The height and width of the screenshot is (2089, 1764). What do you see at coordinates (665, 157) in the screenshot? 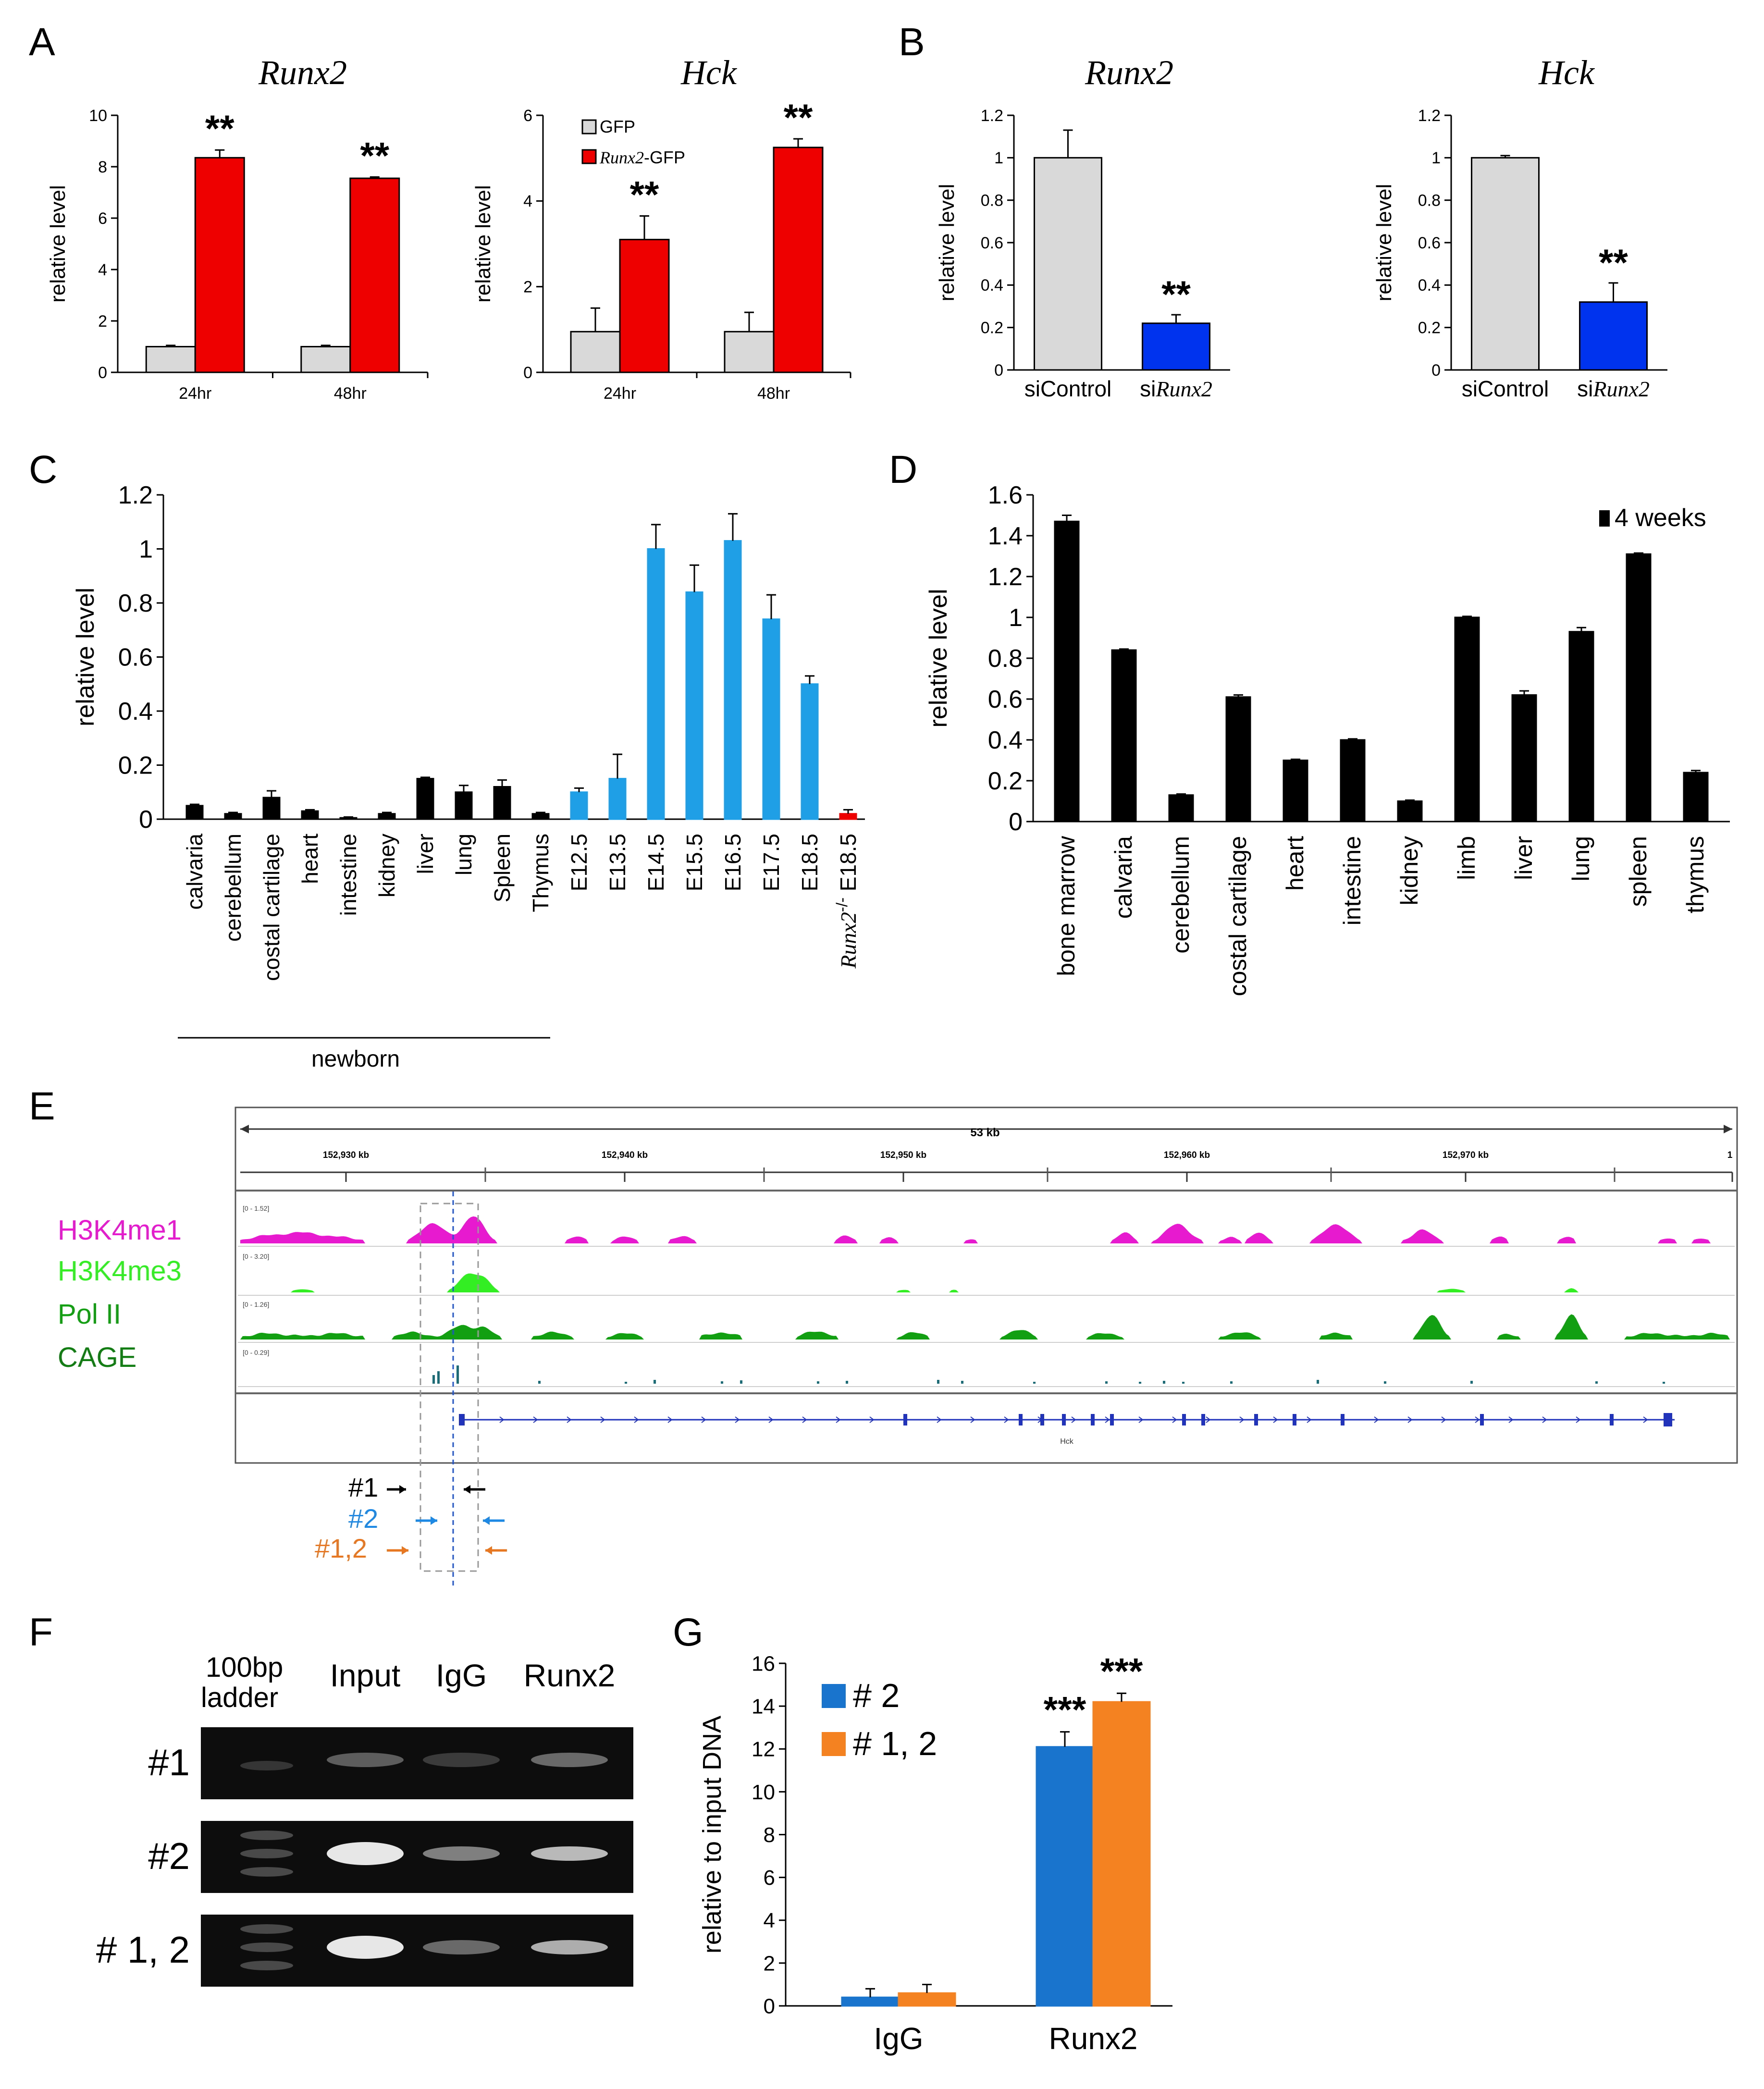
I see `text-part: -GFP` at bounding box center [665, 157].